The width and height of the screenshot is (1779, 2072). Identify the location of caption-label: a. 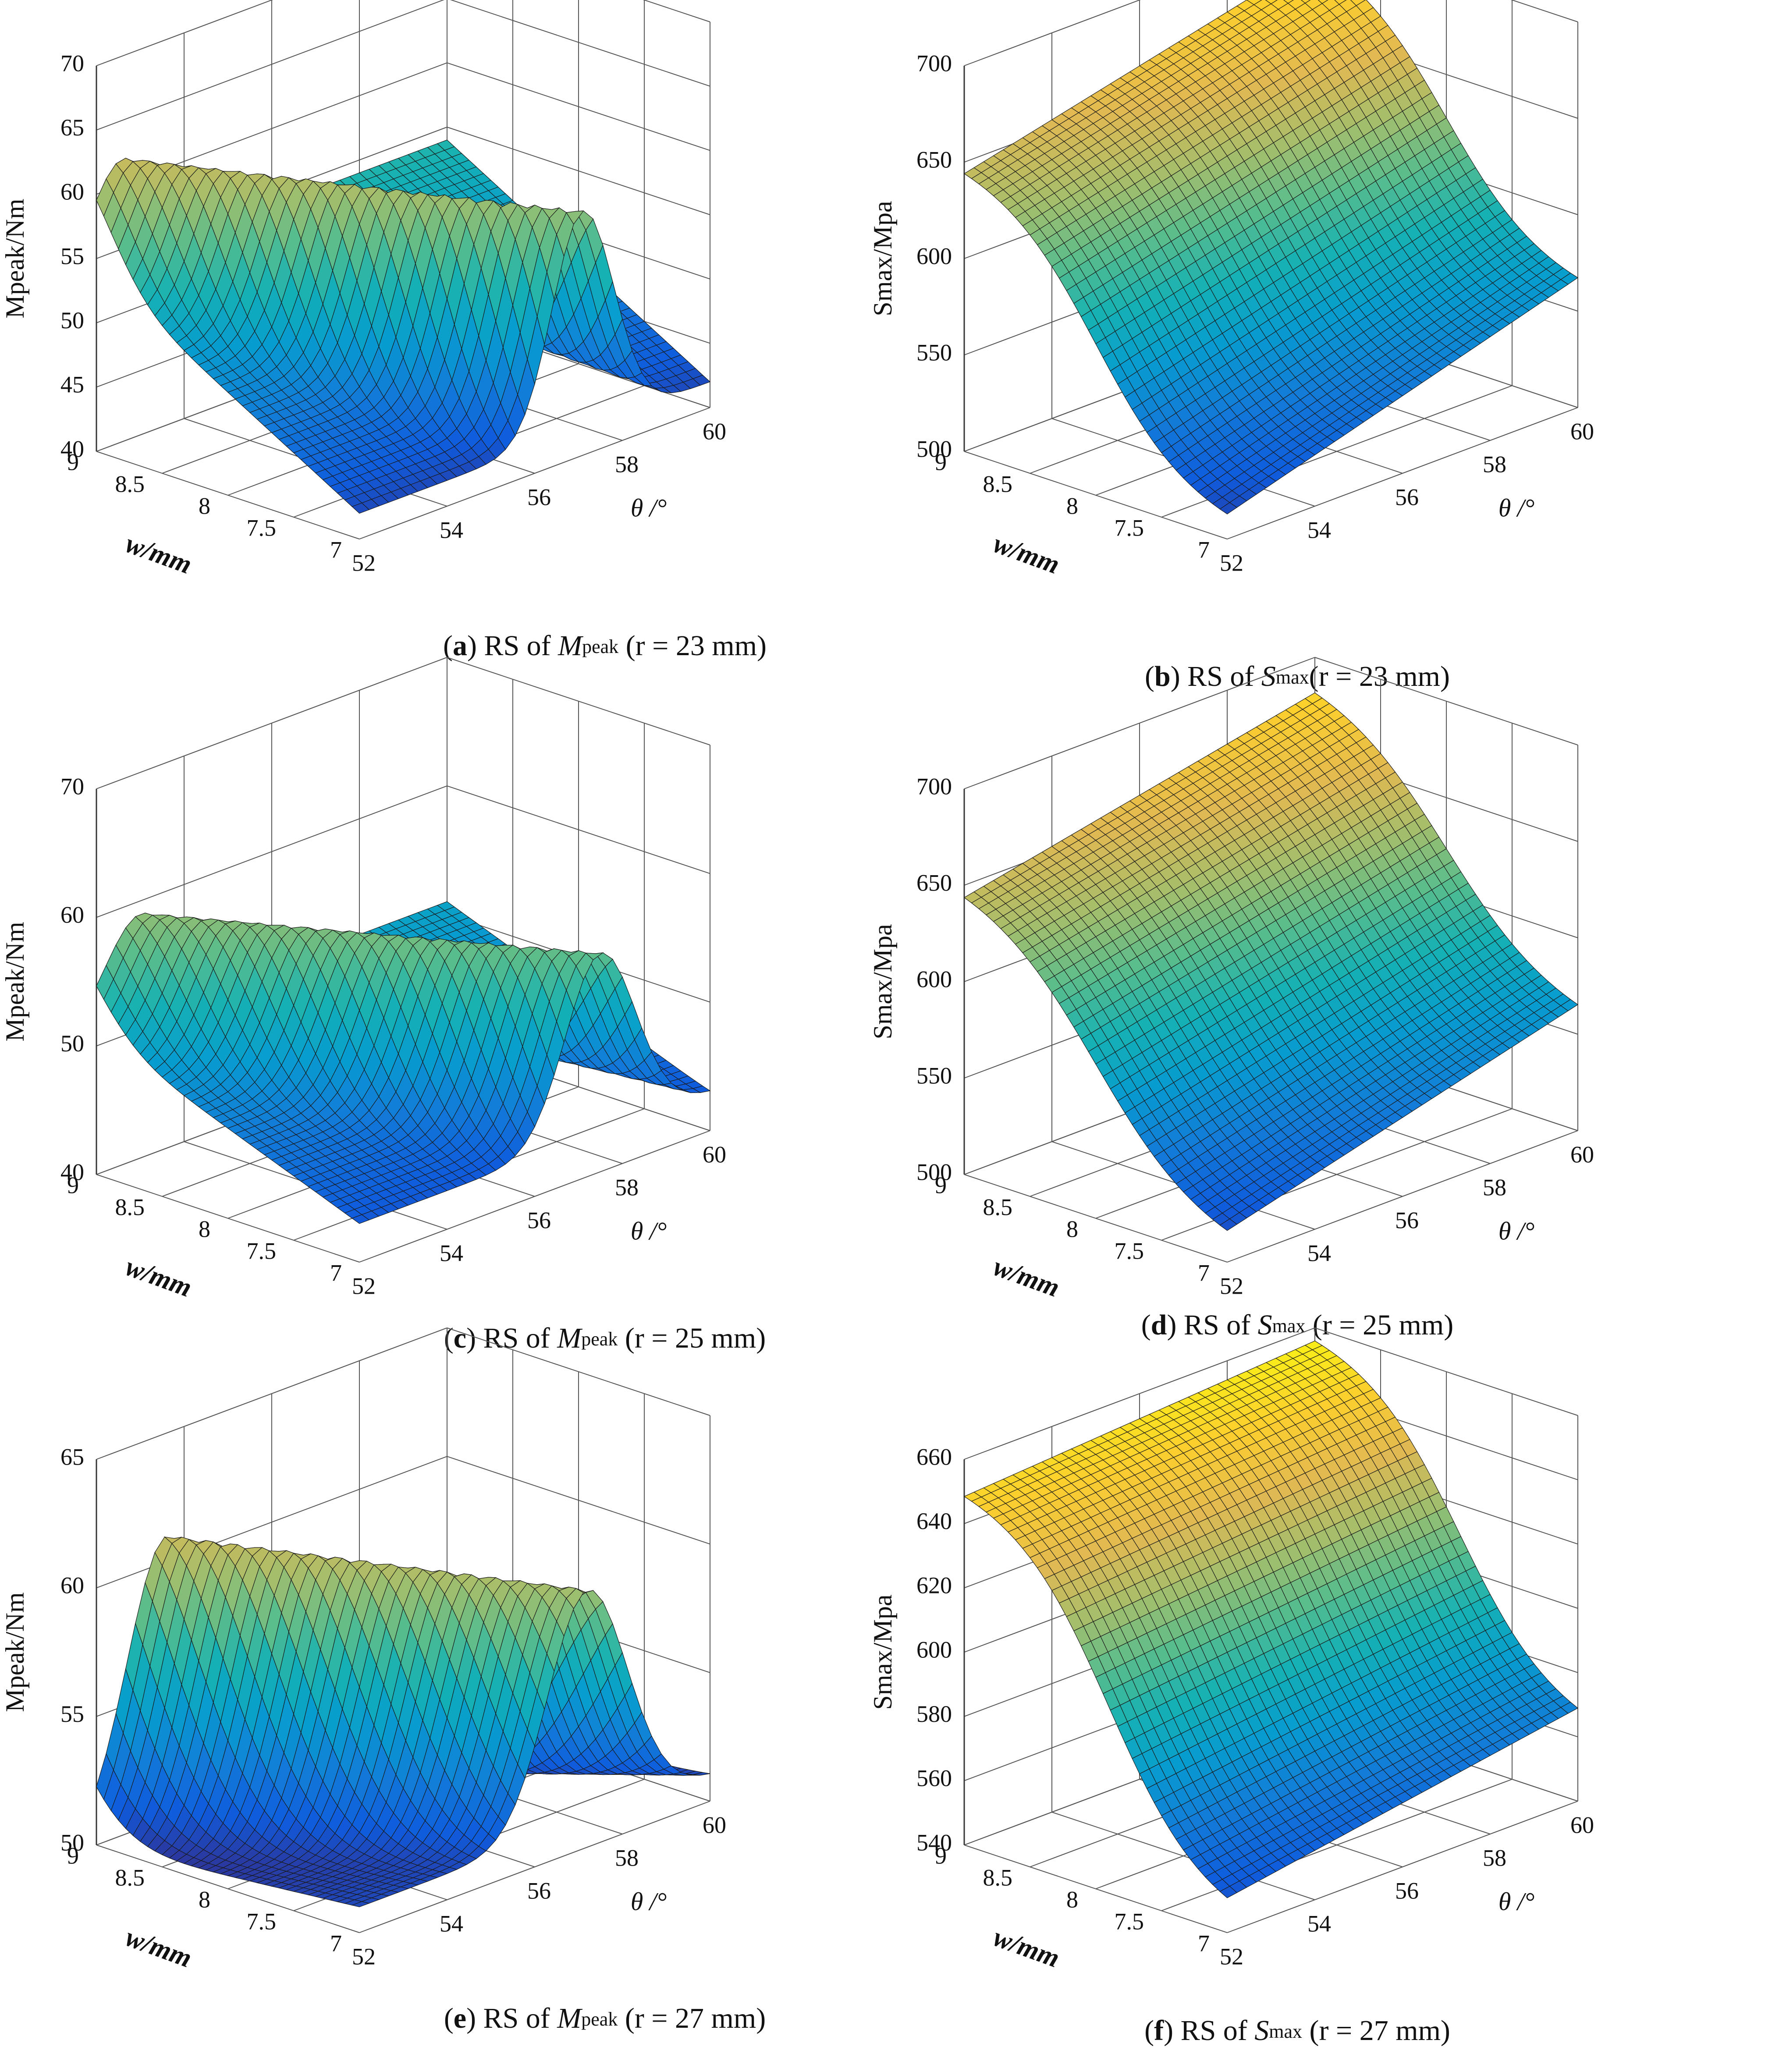
(460, 646).